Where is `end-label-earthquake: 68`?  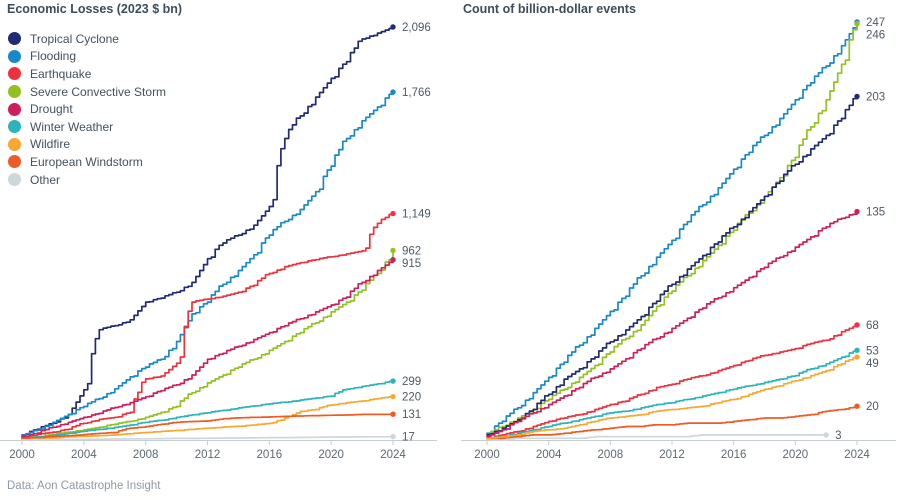
end-label-earthquake: 68 is located at coordinates (872, 326).